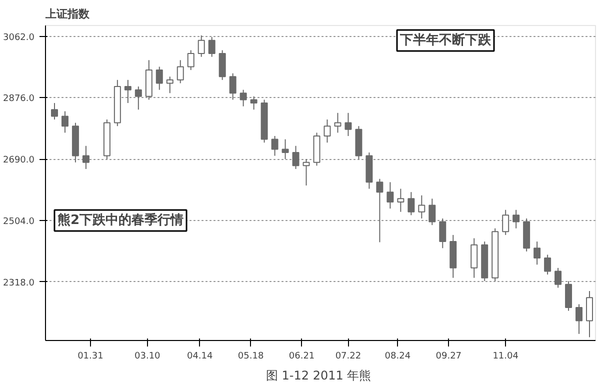 The width and height of the screenshot is (600, 387). What do you see at coordinates (19, 221) in the screenshot?
I see `y-tick-label: 2504.0` at bounding box center [19, 221].